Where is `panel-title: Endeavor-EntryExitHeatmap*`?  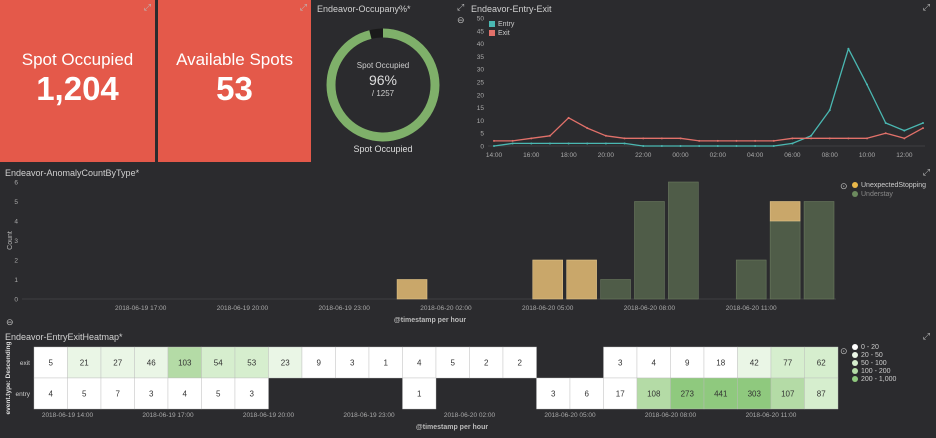
panel-title: Endeavor-EntryExitHeatmap* is located at coordinates (64, 337).